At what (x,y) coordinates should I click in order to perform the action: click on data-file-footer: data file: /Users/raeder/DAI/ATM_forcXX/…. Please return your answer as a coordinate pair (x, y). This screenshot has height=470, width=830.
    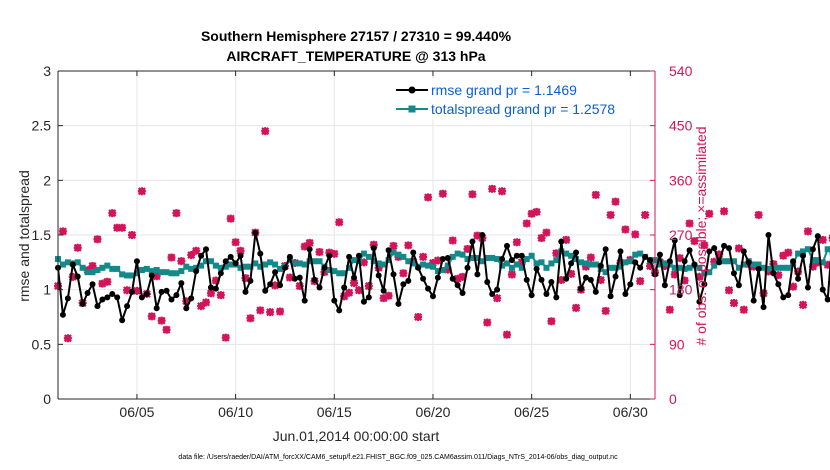
    Looking at the image, I should click on (398, 457).